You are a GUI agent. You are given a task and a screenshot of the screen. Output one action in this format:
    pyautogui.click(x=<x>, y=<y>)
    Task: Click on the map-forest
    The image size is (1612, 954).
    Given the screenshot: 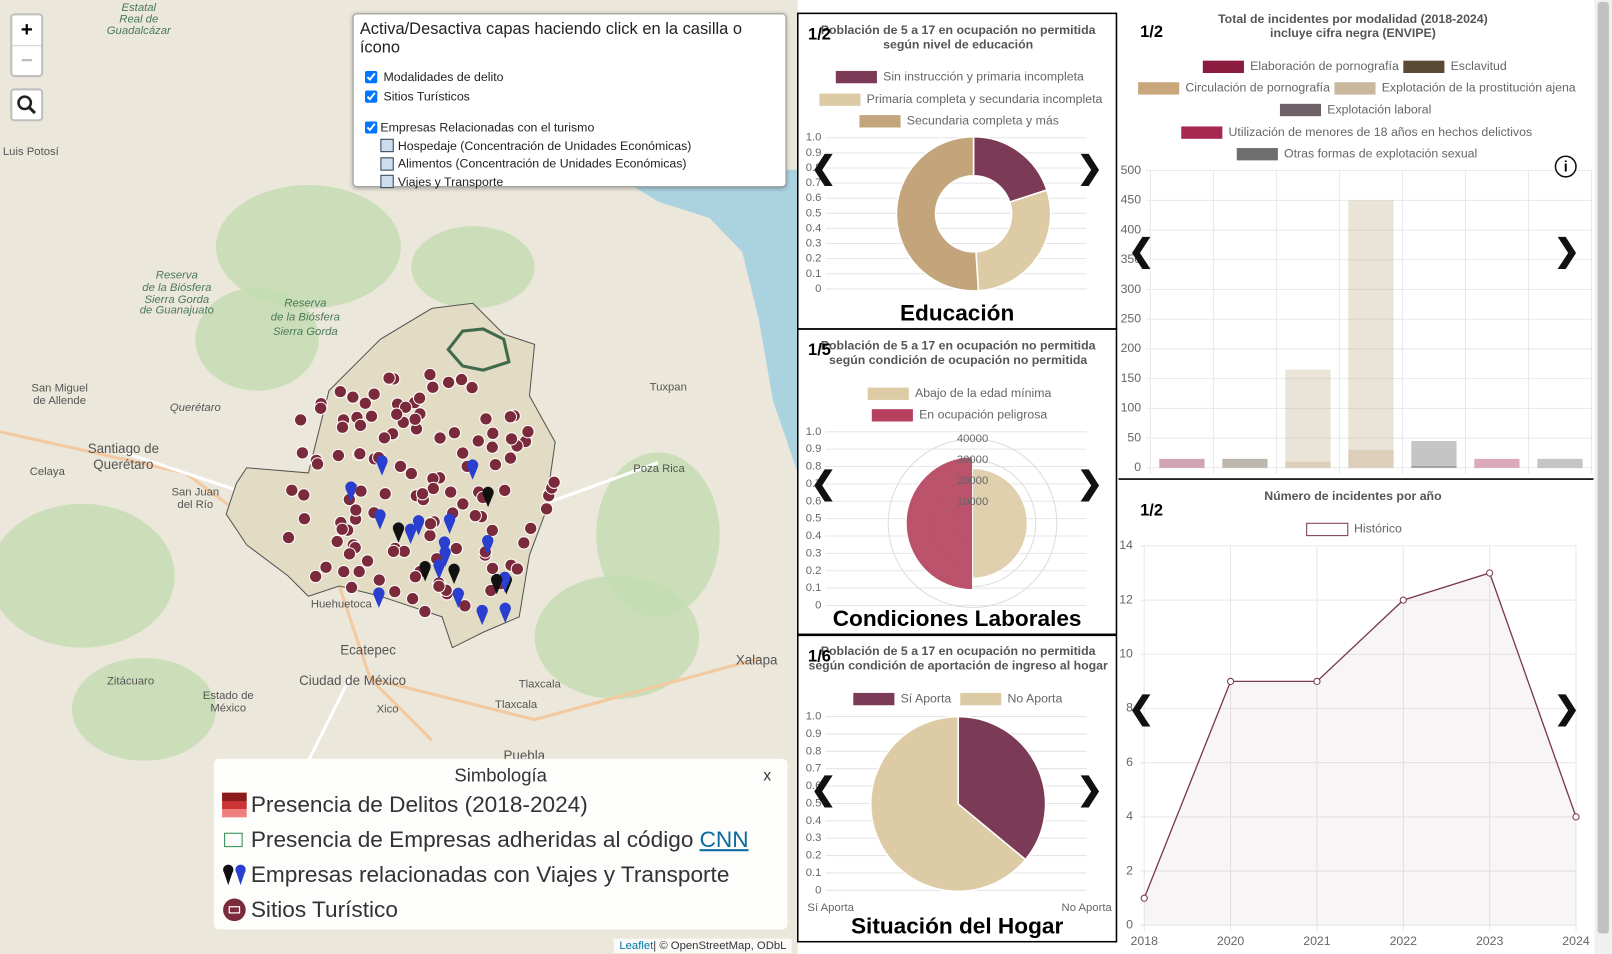 What is the action you would take?
    pyautogui.click(x=658, y=534)
    